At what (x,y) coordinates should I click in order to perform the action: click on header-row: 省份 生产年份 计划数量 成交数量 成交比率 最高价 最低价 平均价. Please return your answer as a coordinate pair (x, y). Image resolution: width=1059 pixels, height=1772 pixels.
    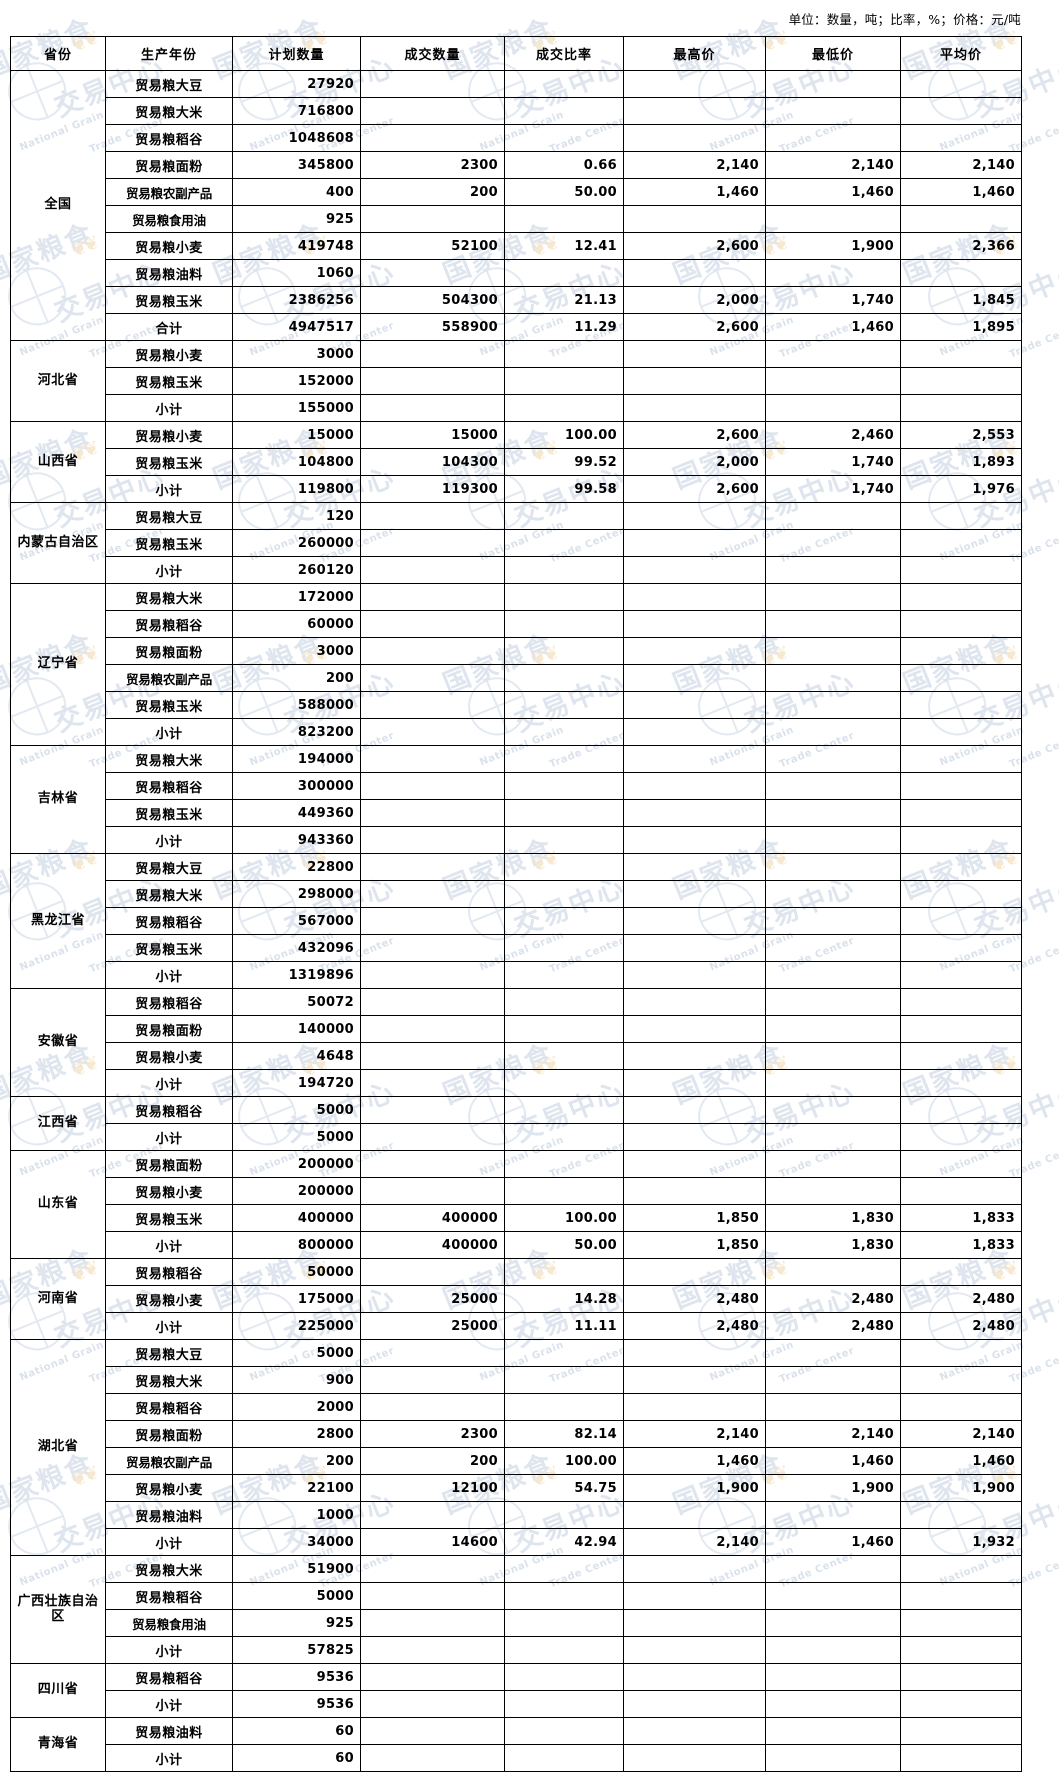
    Looking at the image, I should click on (516, 53).